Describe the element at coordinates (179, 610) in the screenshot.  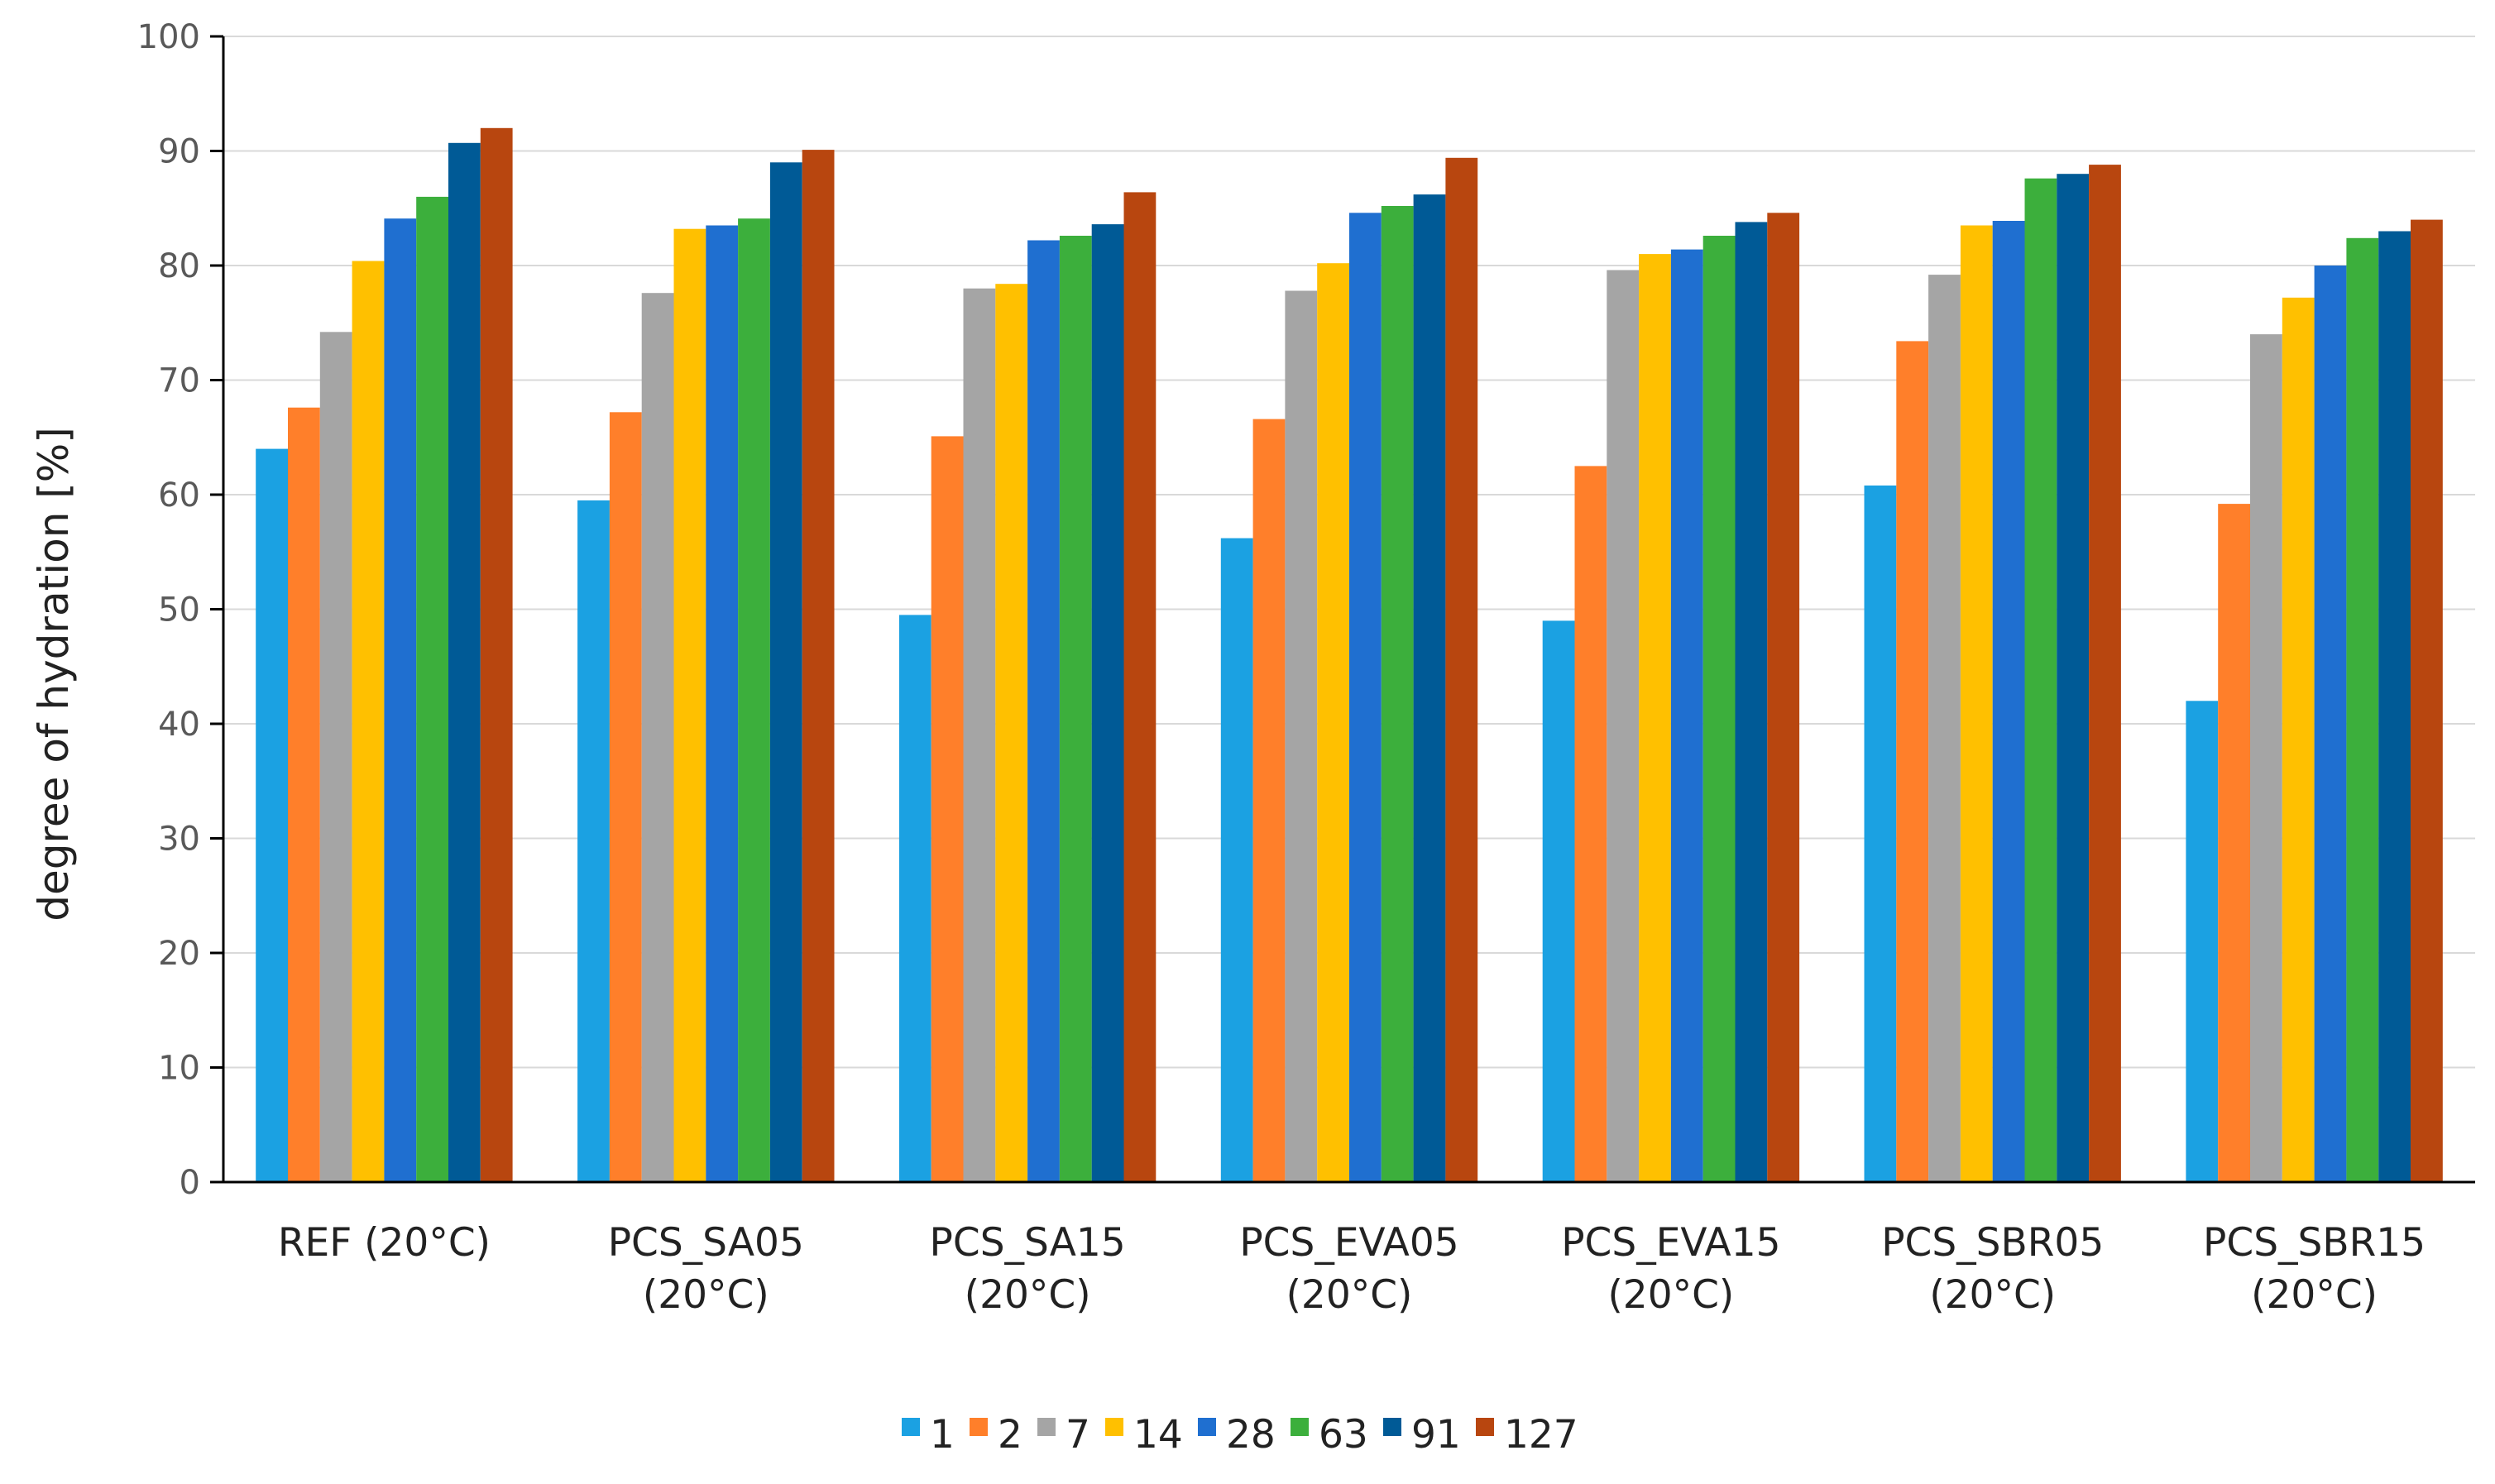
I see `y-tick-label: 50` at that location.